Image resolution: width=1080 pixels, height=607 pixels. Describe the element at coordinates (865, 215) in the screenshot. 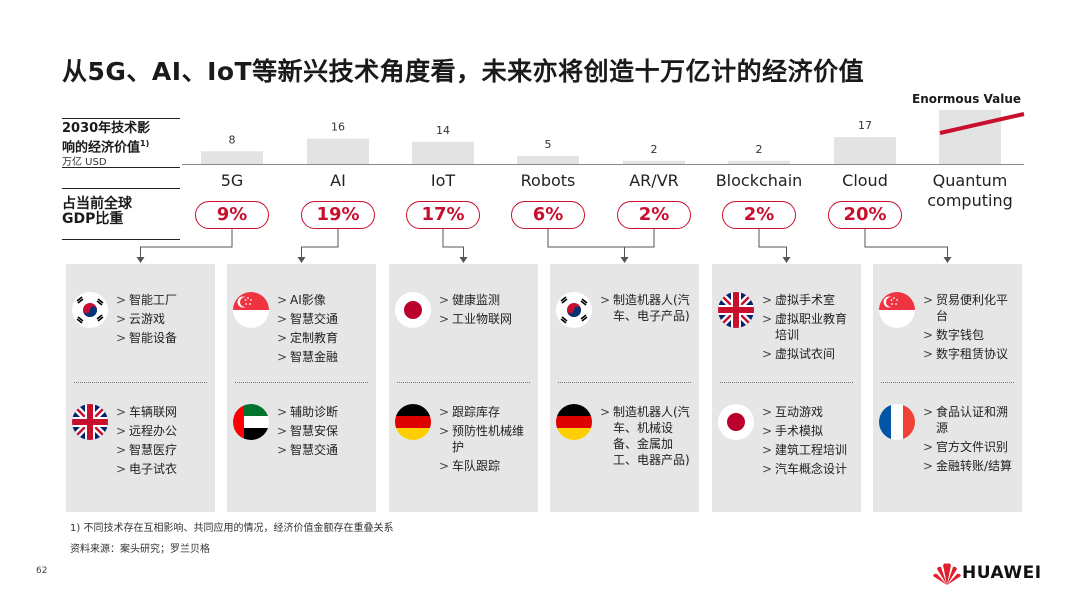

I see `gdp-share-badge: 20%` at that location.